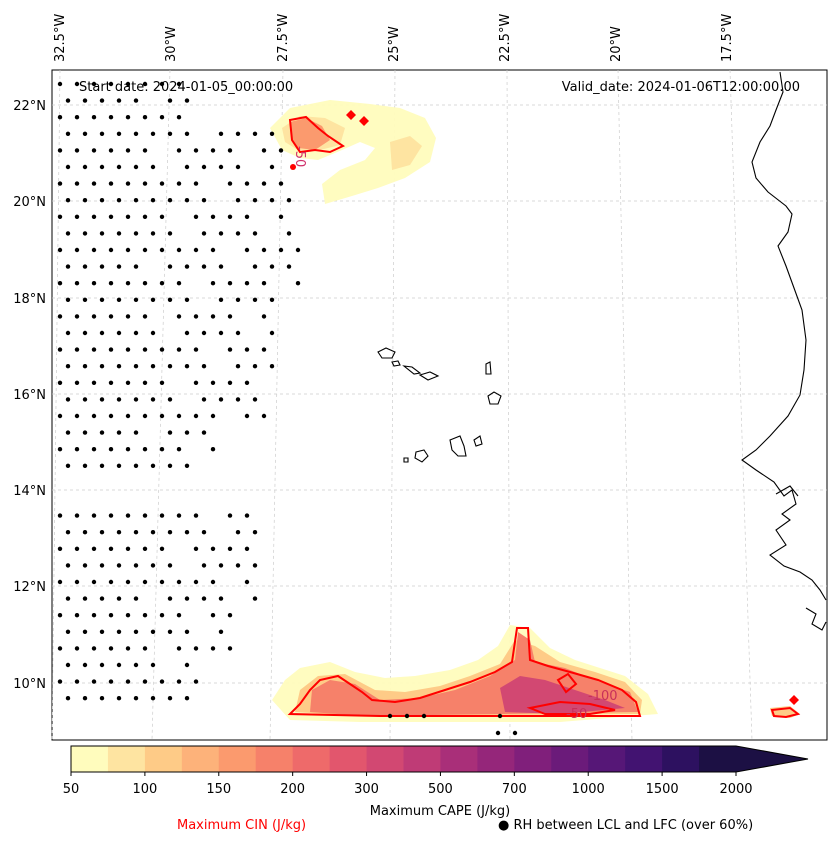 The image size is (837, 849). What do you see at coordinates (488, 368) in the screenshot?
I see `island-sal` at bounding box center [488, 368].